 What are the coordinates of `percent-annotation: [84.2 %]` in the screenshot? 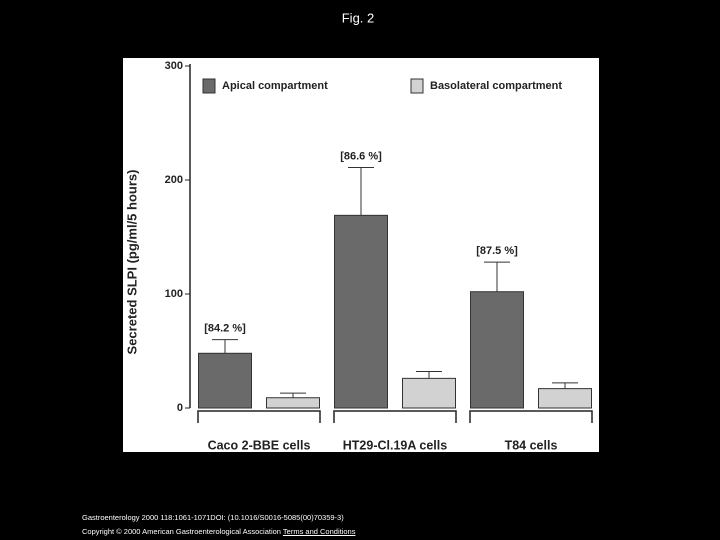 It's located at (225, 329).